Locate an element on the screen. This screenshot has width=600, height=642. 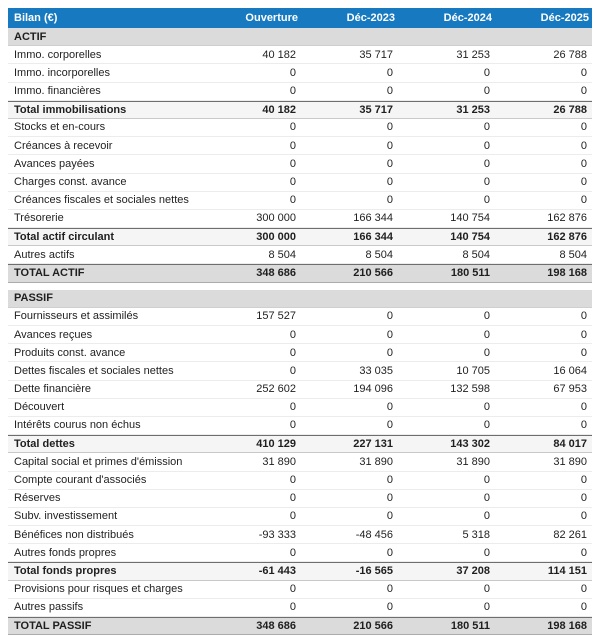
row-value: 132 598 is located at coordinates (470, 389).